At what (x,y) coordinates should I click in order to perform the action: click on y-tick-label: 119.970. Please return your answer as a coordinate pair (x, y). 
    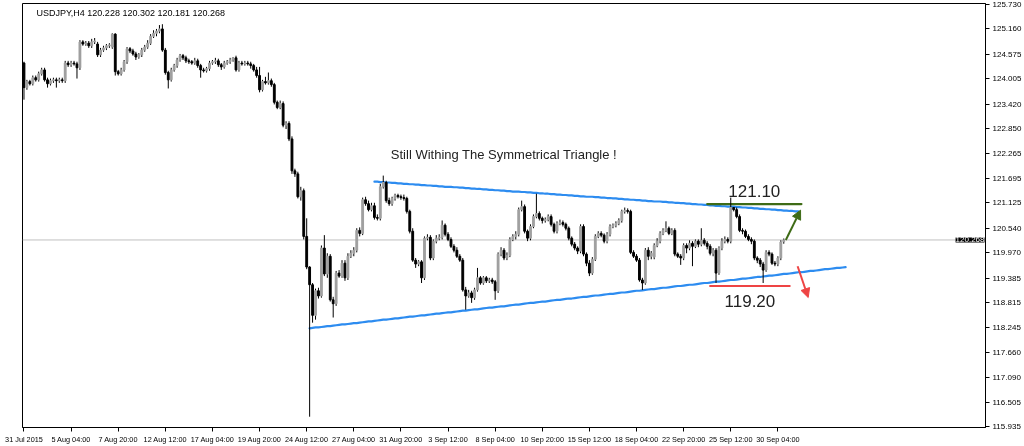
    Looking at the image, I should click on (1007, 253).